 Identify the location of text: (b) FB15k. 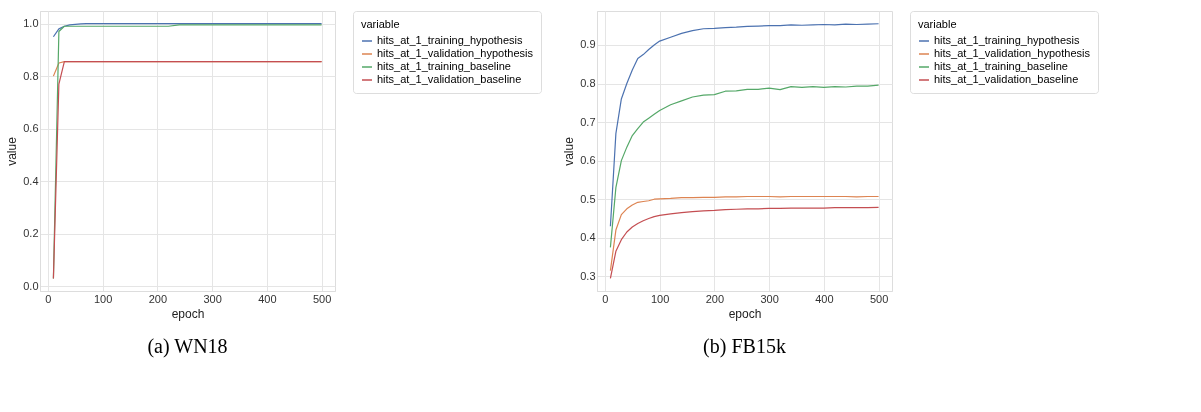
(744, 346).